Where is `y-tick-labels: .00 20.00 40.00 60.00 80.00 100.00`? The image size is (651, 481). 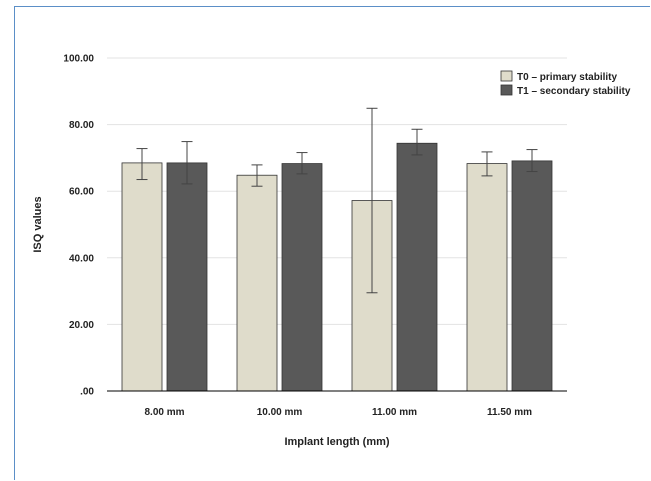 y-tick-labels: .00 20.00 40.00 60.00 80.00 100.00 is located at coordinates (78, 226).